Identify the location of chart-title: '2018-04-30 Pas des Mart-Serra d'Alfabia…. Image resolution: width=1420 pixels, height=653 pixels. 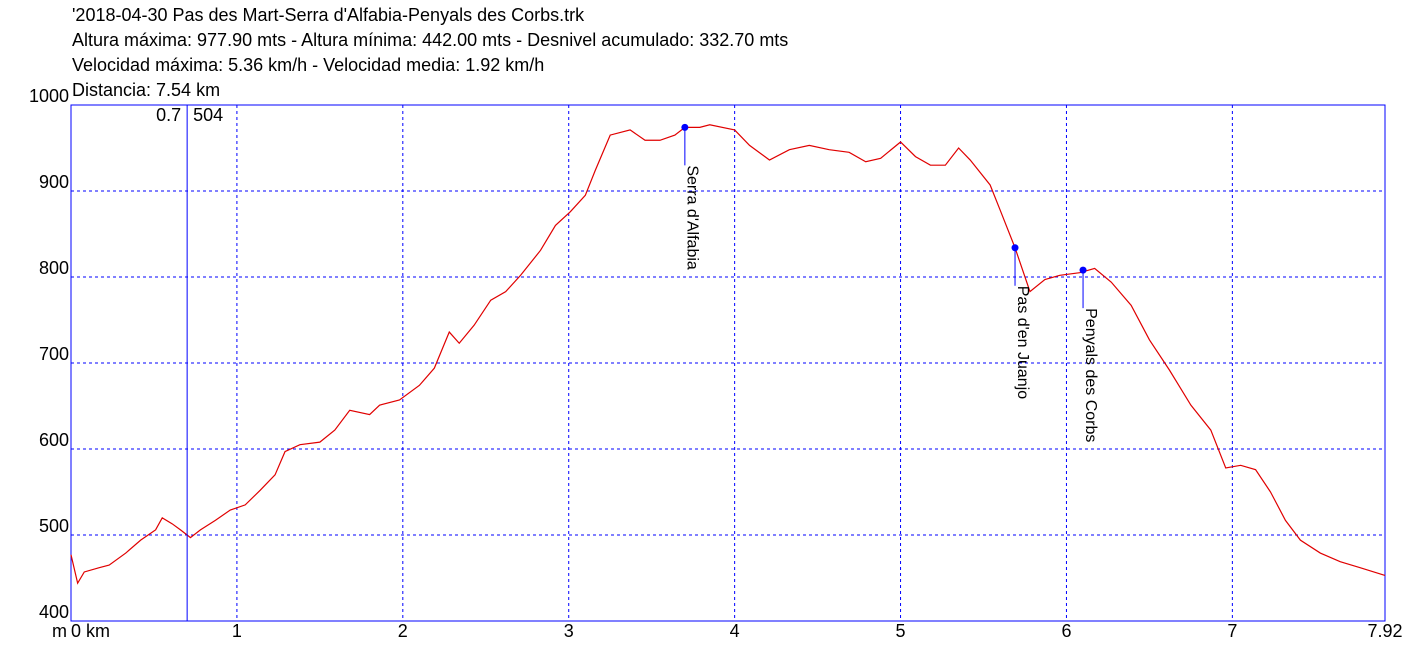
(328, 15).